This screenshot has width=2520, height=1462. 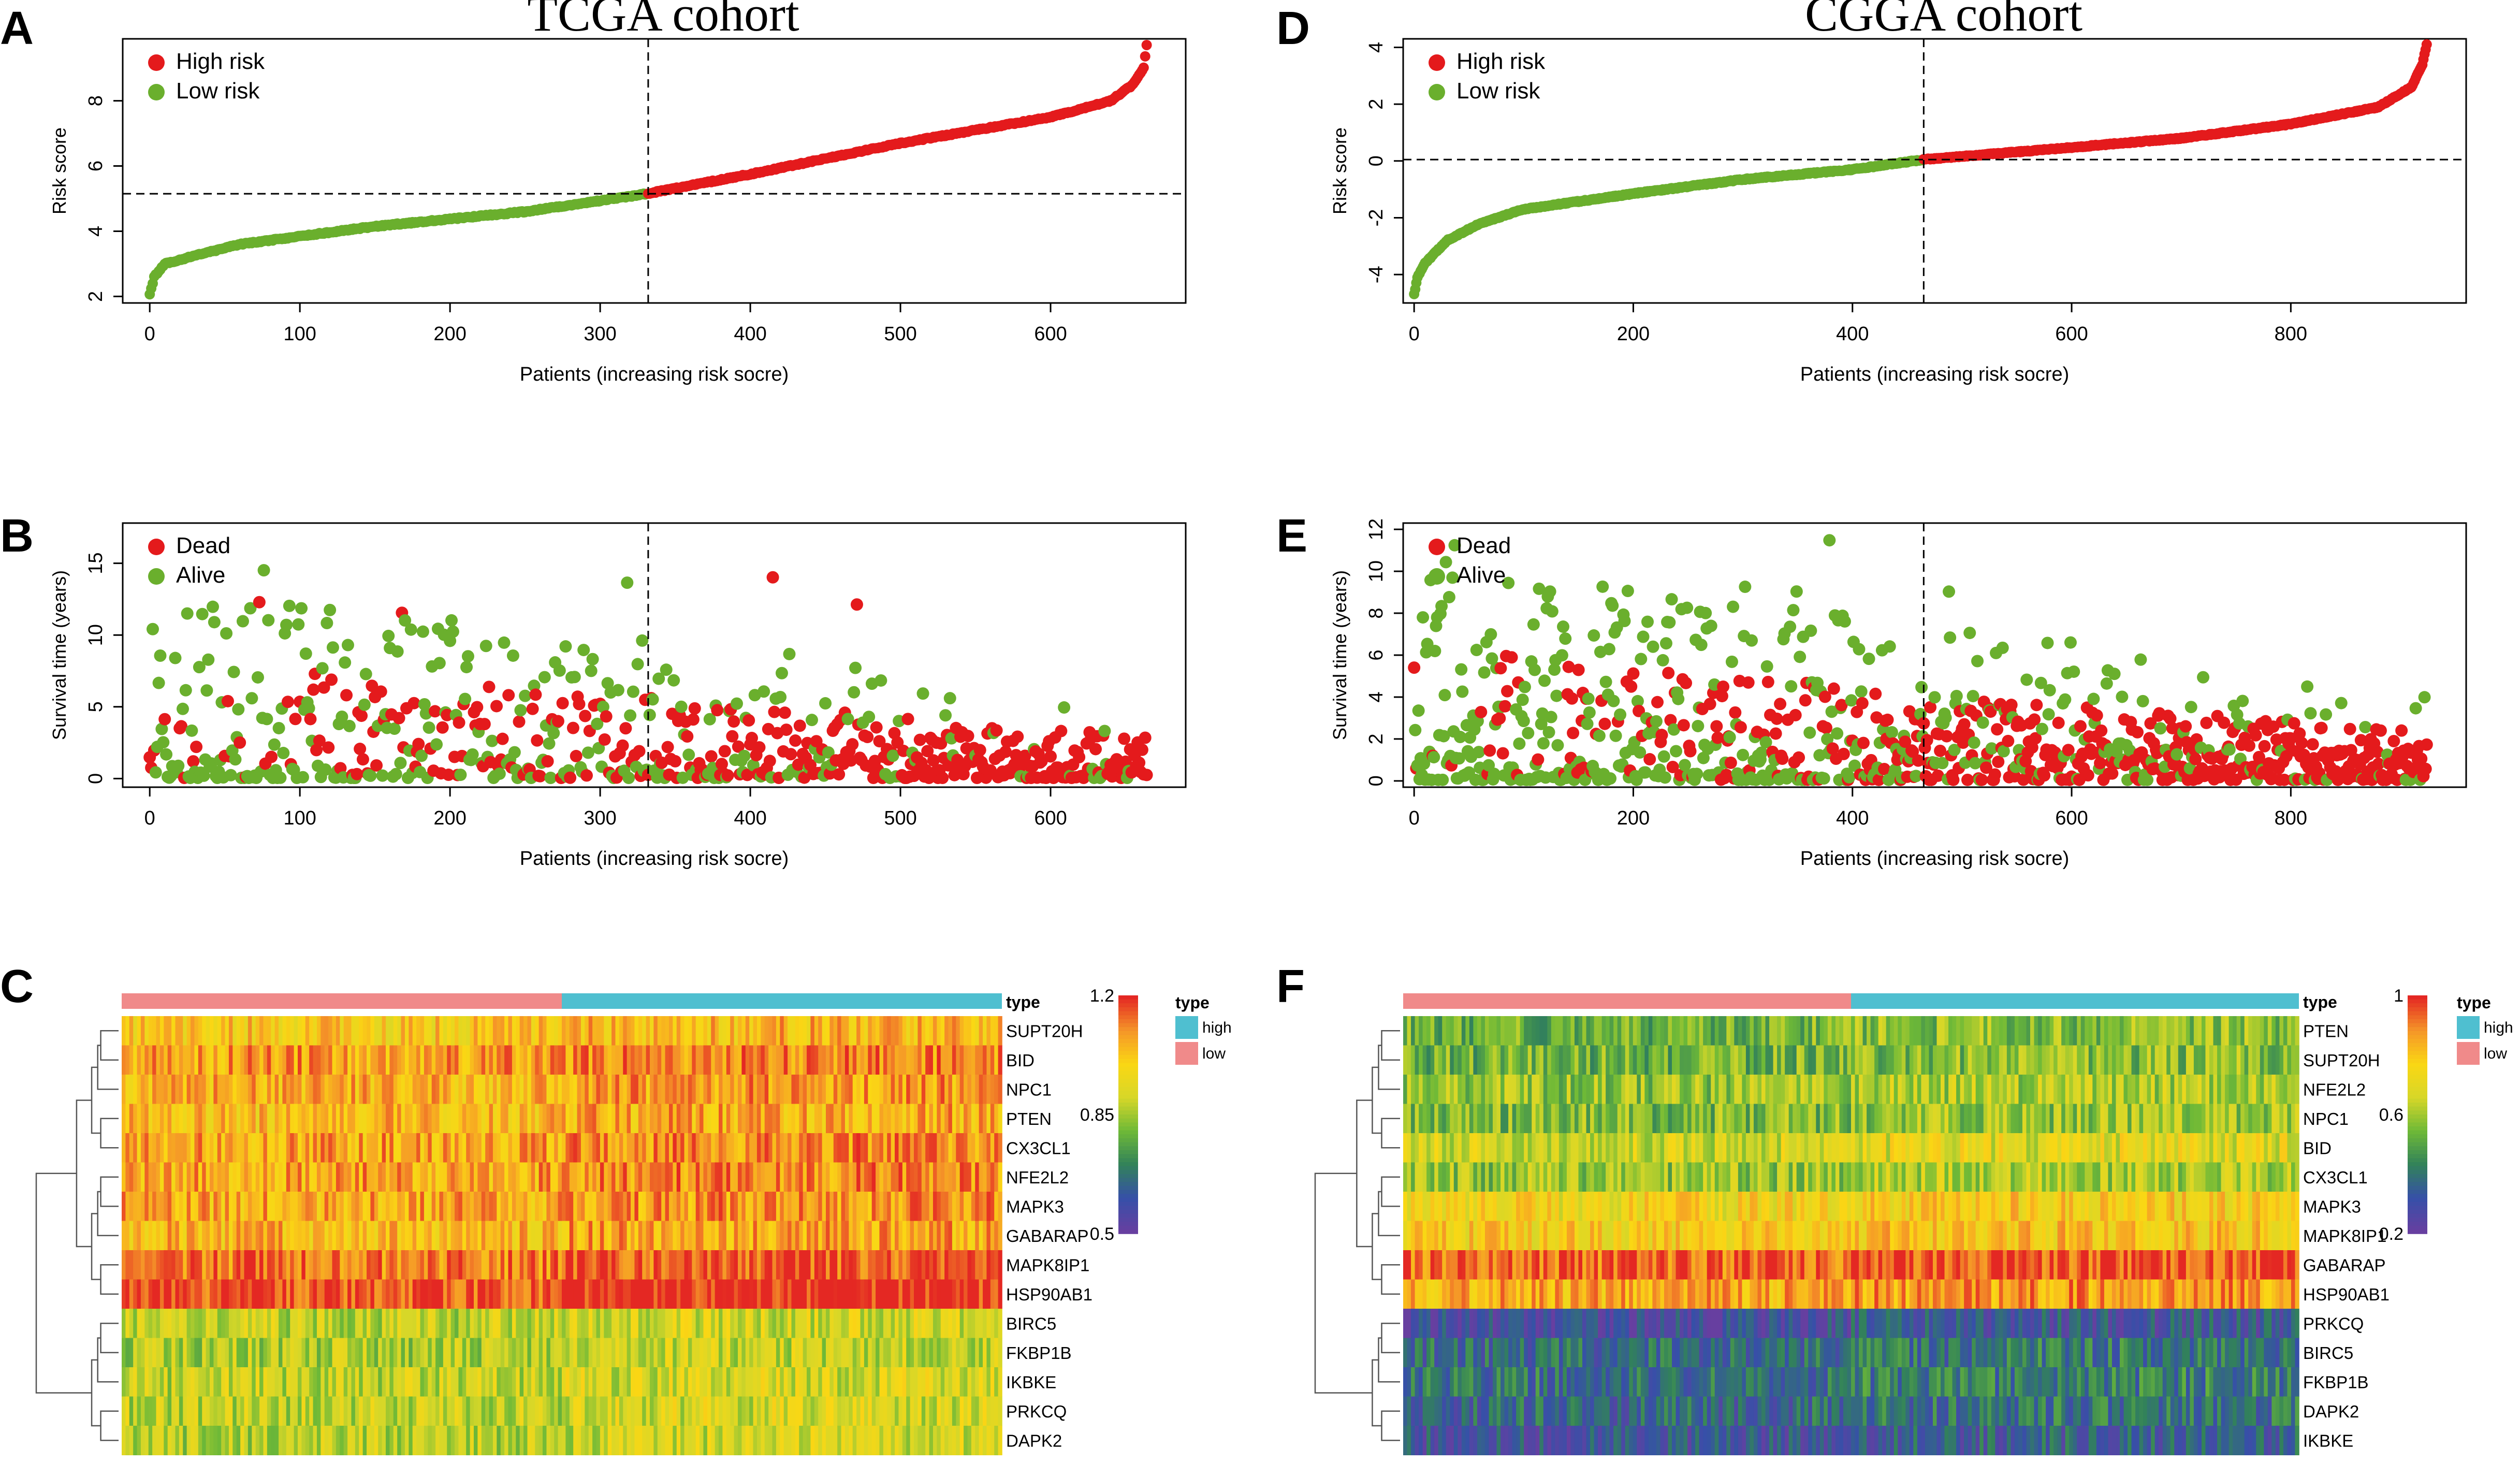 I want to click on y-tick-label: 8, so click(x=96, y=100).